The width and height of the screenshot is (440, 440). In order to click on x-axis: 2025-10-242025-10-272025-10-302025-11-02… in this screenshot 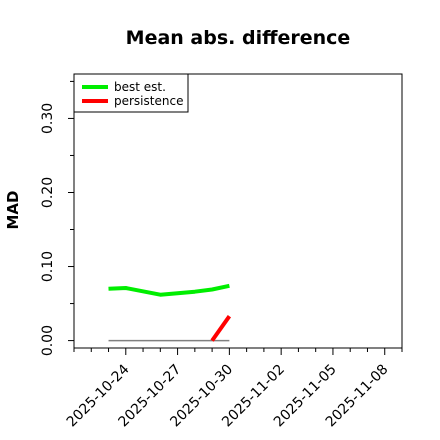, I will do `click(233, 389)`.